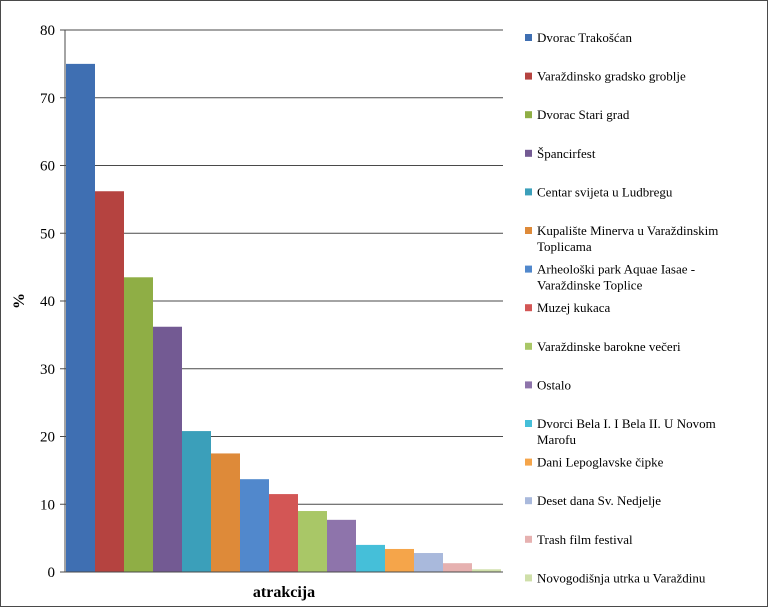  What do you see at coordinates (611, 76) in the screenshot?
I see `legend-label: Varaždinsko gradsko groblje` at bounding box center [611, 76].